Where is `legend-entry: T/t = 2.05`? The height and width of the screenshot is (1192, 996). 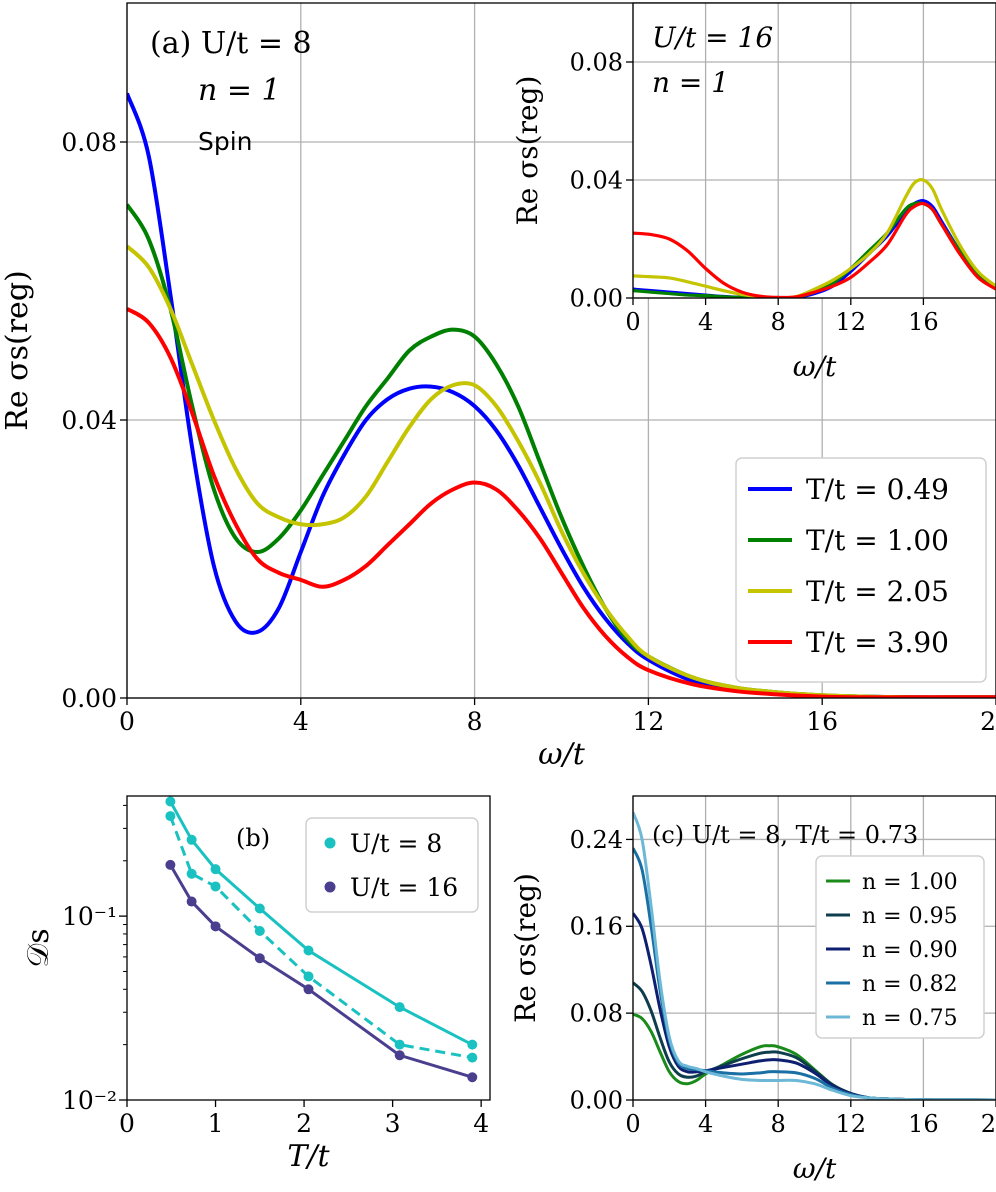 legend-entry: T/t = 2.05 is located at coordinates (877, 591).